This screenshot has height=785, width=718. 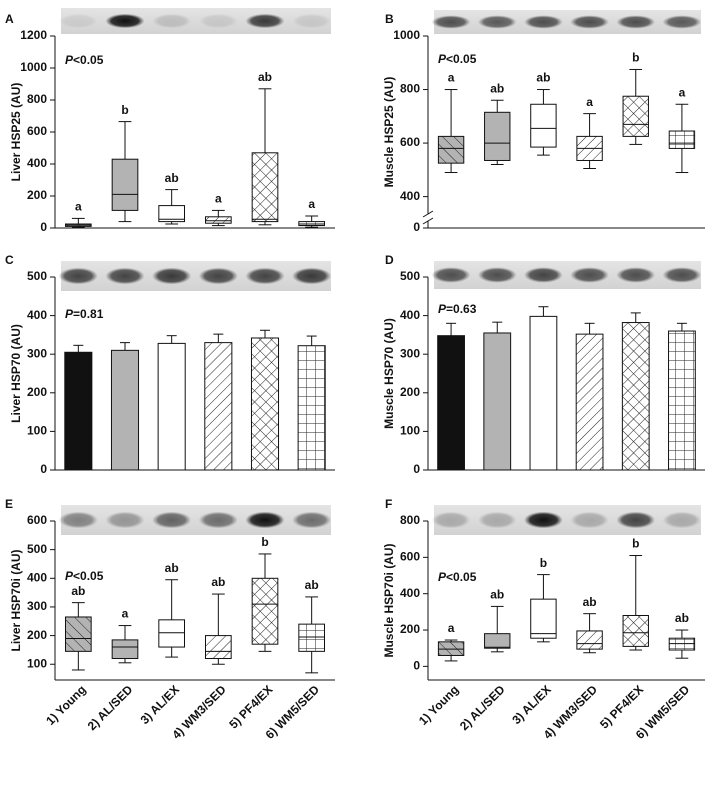 What do you see at coordinates (482, 707) in the screenshot?
I see `x-tick-label: 2) AL/SED` at bounding box center [482, 707].